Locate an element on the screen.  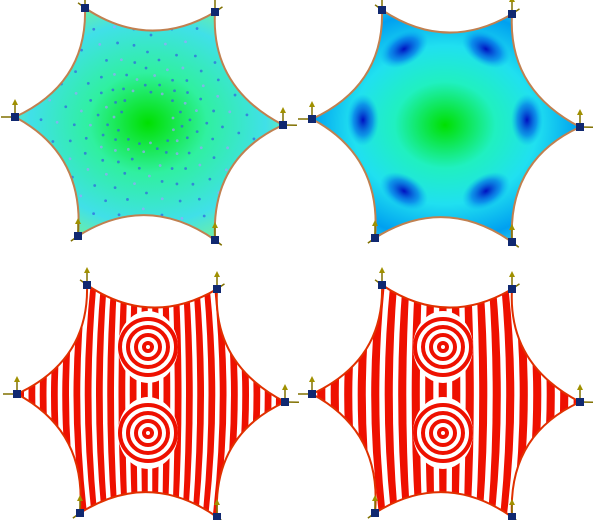
blob is located at coordinates (404, 191).